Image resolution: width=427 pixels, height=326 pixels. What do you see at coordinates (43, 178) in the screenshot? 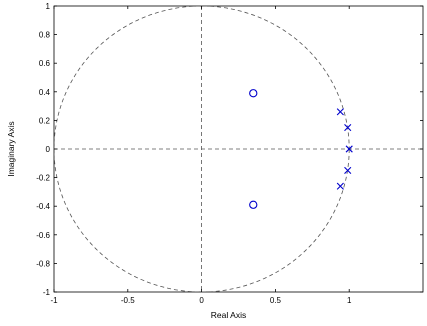
I see `y-tick-label: -0.2` at bounding box center [43, 178].